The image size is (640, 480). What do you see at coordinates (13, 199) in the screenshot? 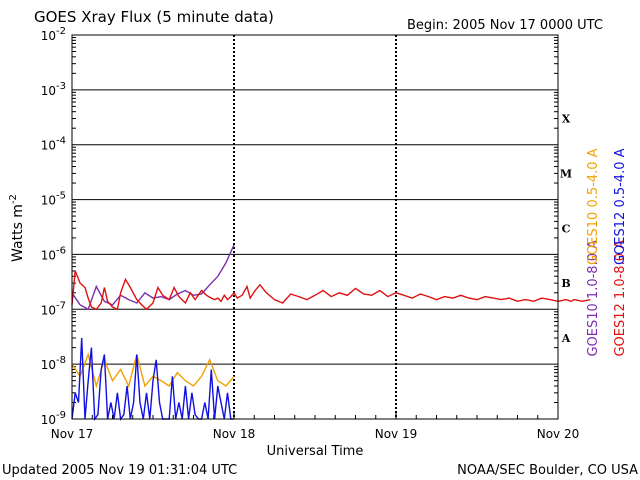
I see `y-axis-exponent: -2` at bounding box center [13, 199].